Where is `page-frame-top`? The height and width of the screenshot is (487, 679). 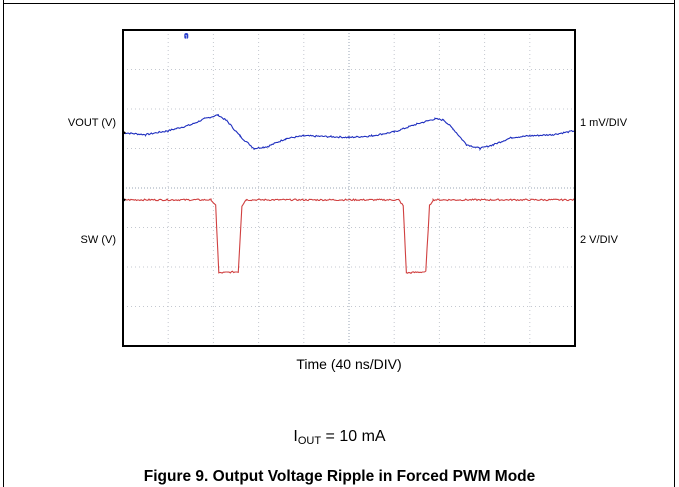
page-frame-top is located at coordinates (339, 3).